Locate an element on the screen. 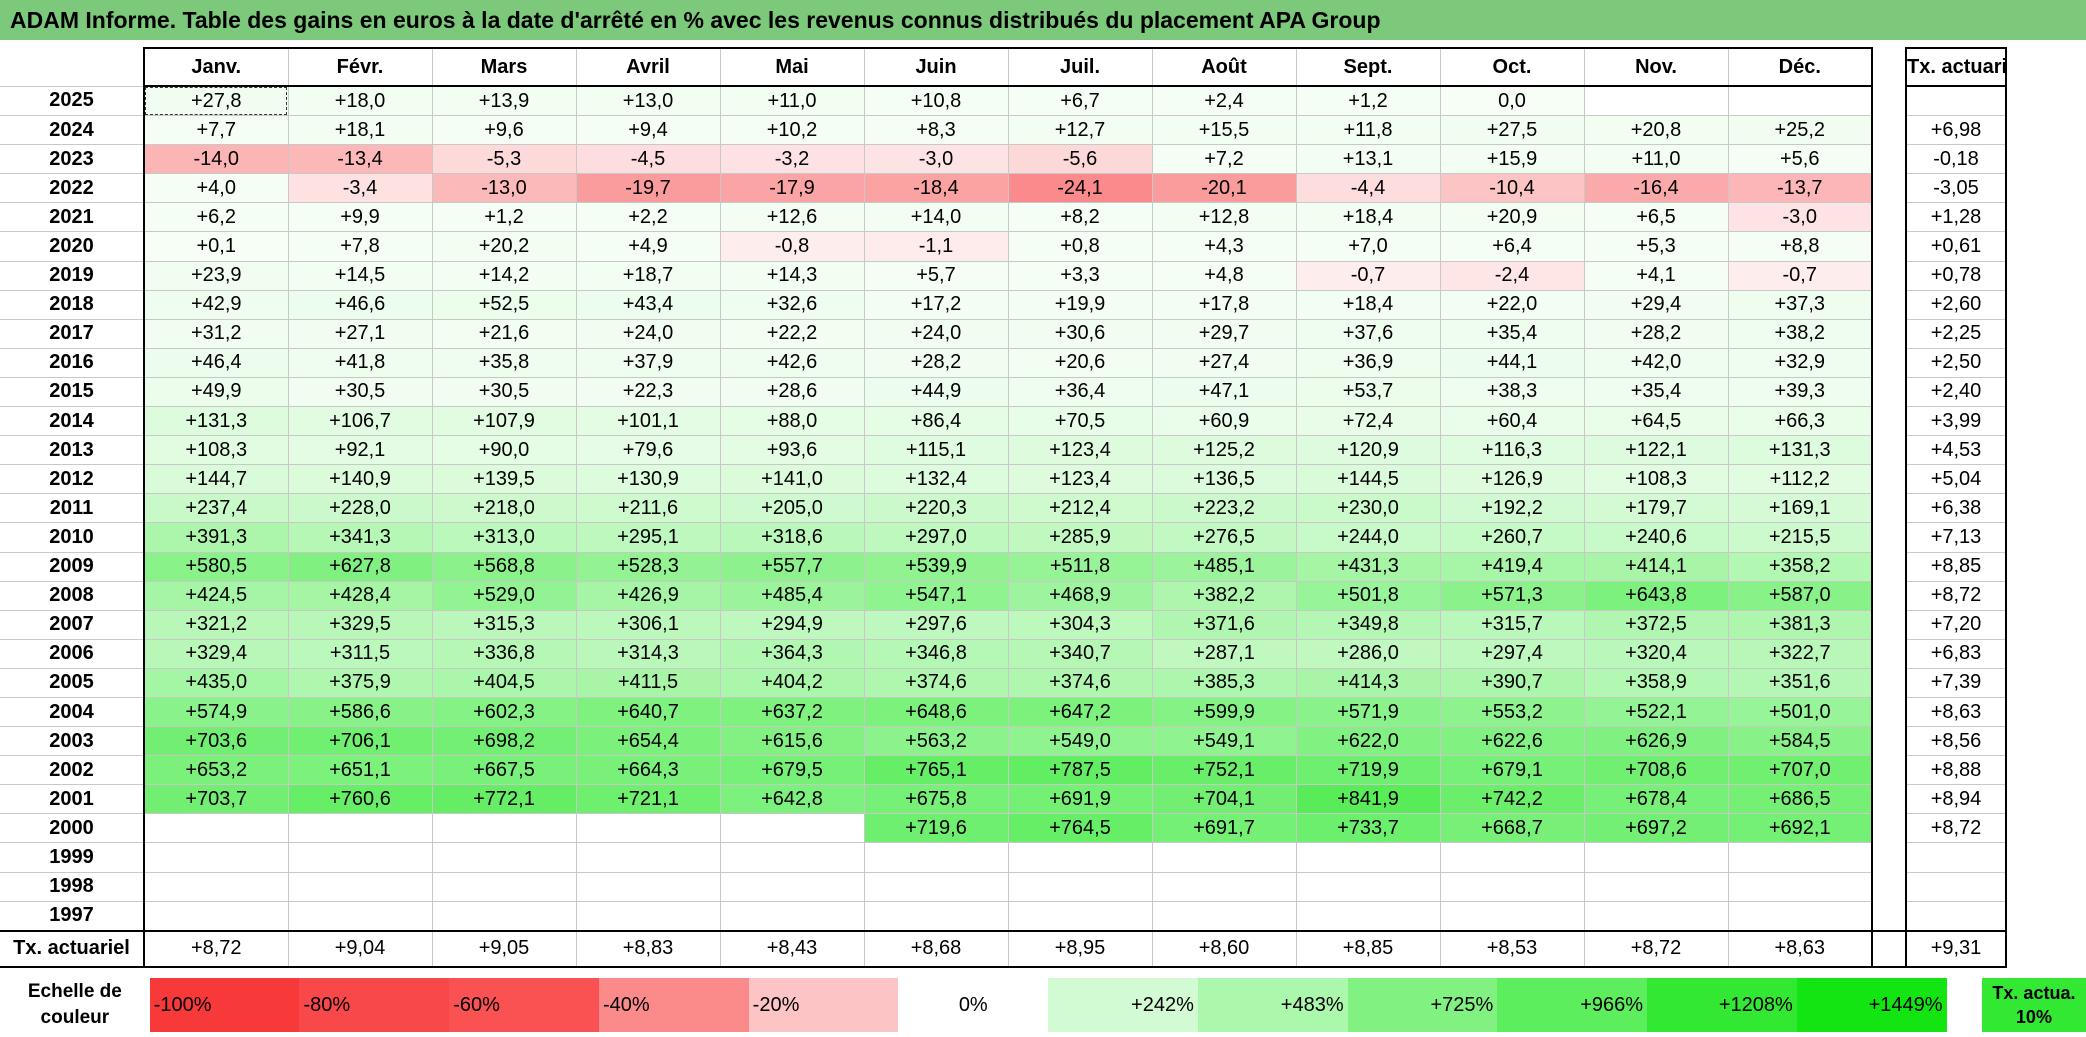 The width and height of the screenshot is (2086, 1037). year-label: 2009 is located at coordinates (72, 567).